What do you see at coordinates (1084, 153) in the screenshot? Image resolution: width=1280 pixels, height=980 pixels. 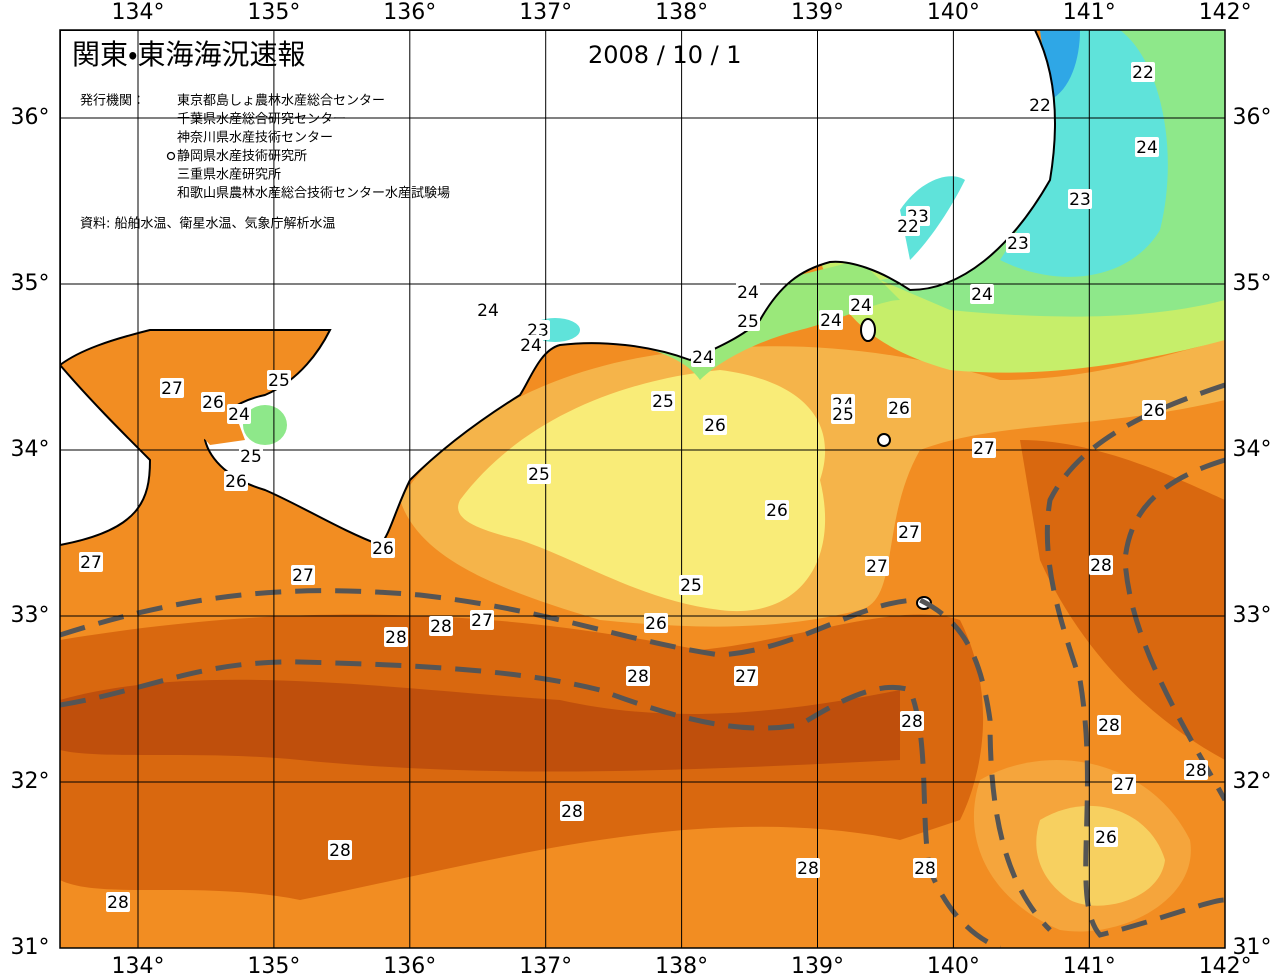 I see `cold-core` at bounding box center [1084, 153].